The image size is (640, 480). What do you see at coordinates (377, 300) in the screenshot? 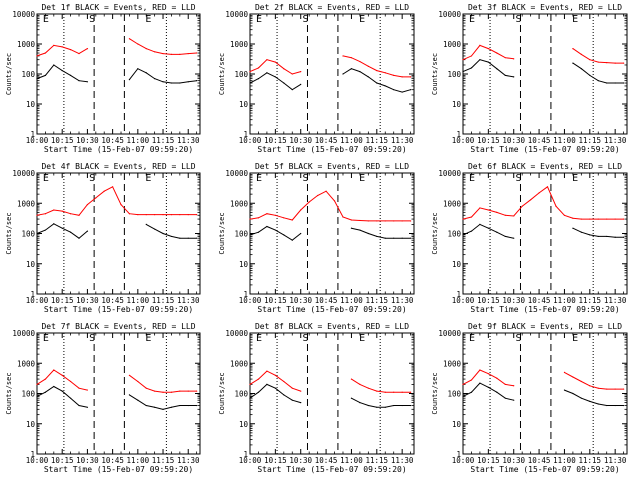
I see `x-tick-label: 11:15` at bounding box center [377, 300].